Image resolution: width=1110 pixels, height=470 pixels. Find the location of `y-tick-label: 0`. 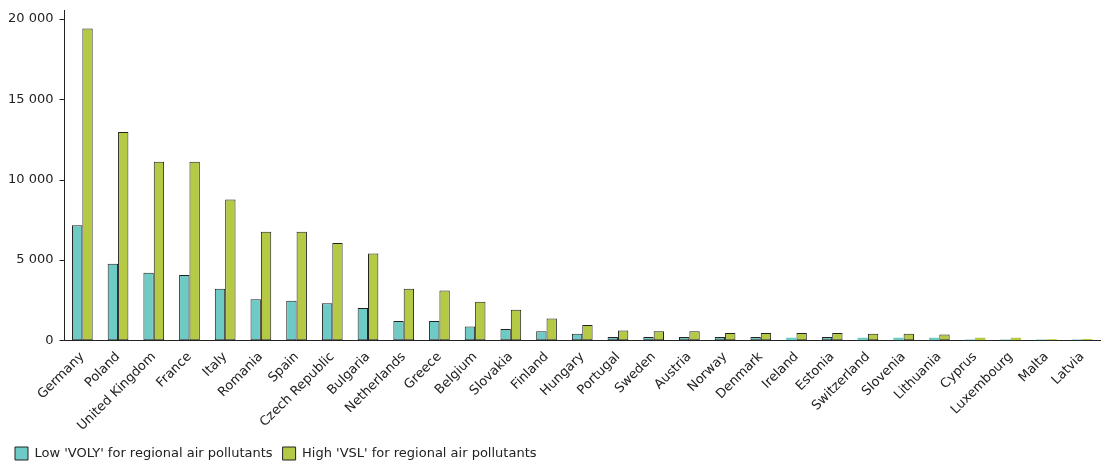

y-tick-label: 0 is located at coordinates (49, 339).